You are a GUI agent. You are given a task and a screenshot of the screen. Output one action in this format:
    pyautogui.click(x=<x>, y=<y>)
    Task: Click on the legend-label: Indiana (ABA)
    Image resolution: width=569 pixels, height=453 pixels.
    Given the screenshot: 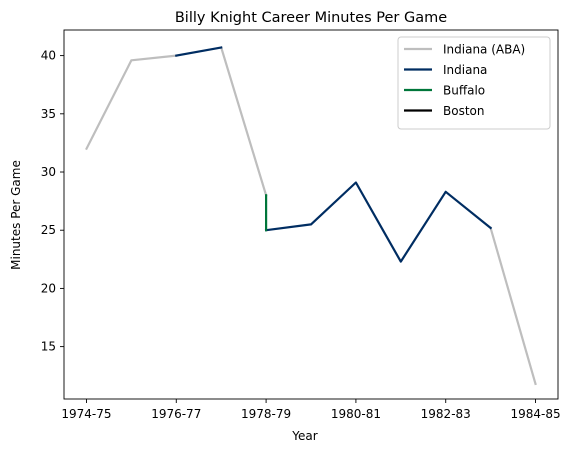 What is the action you would take?
    pyautogui.click(x=484, y=50)
    